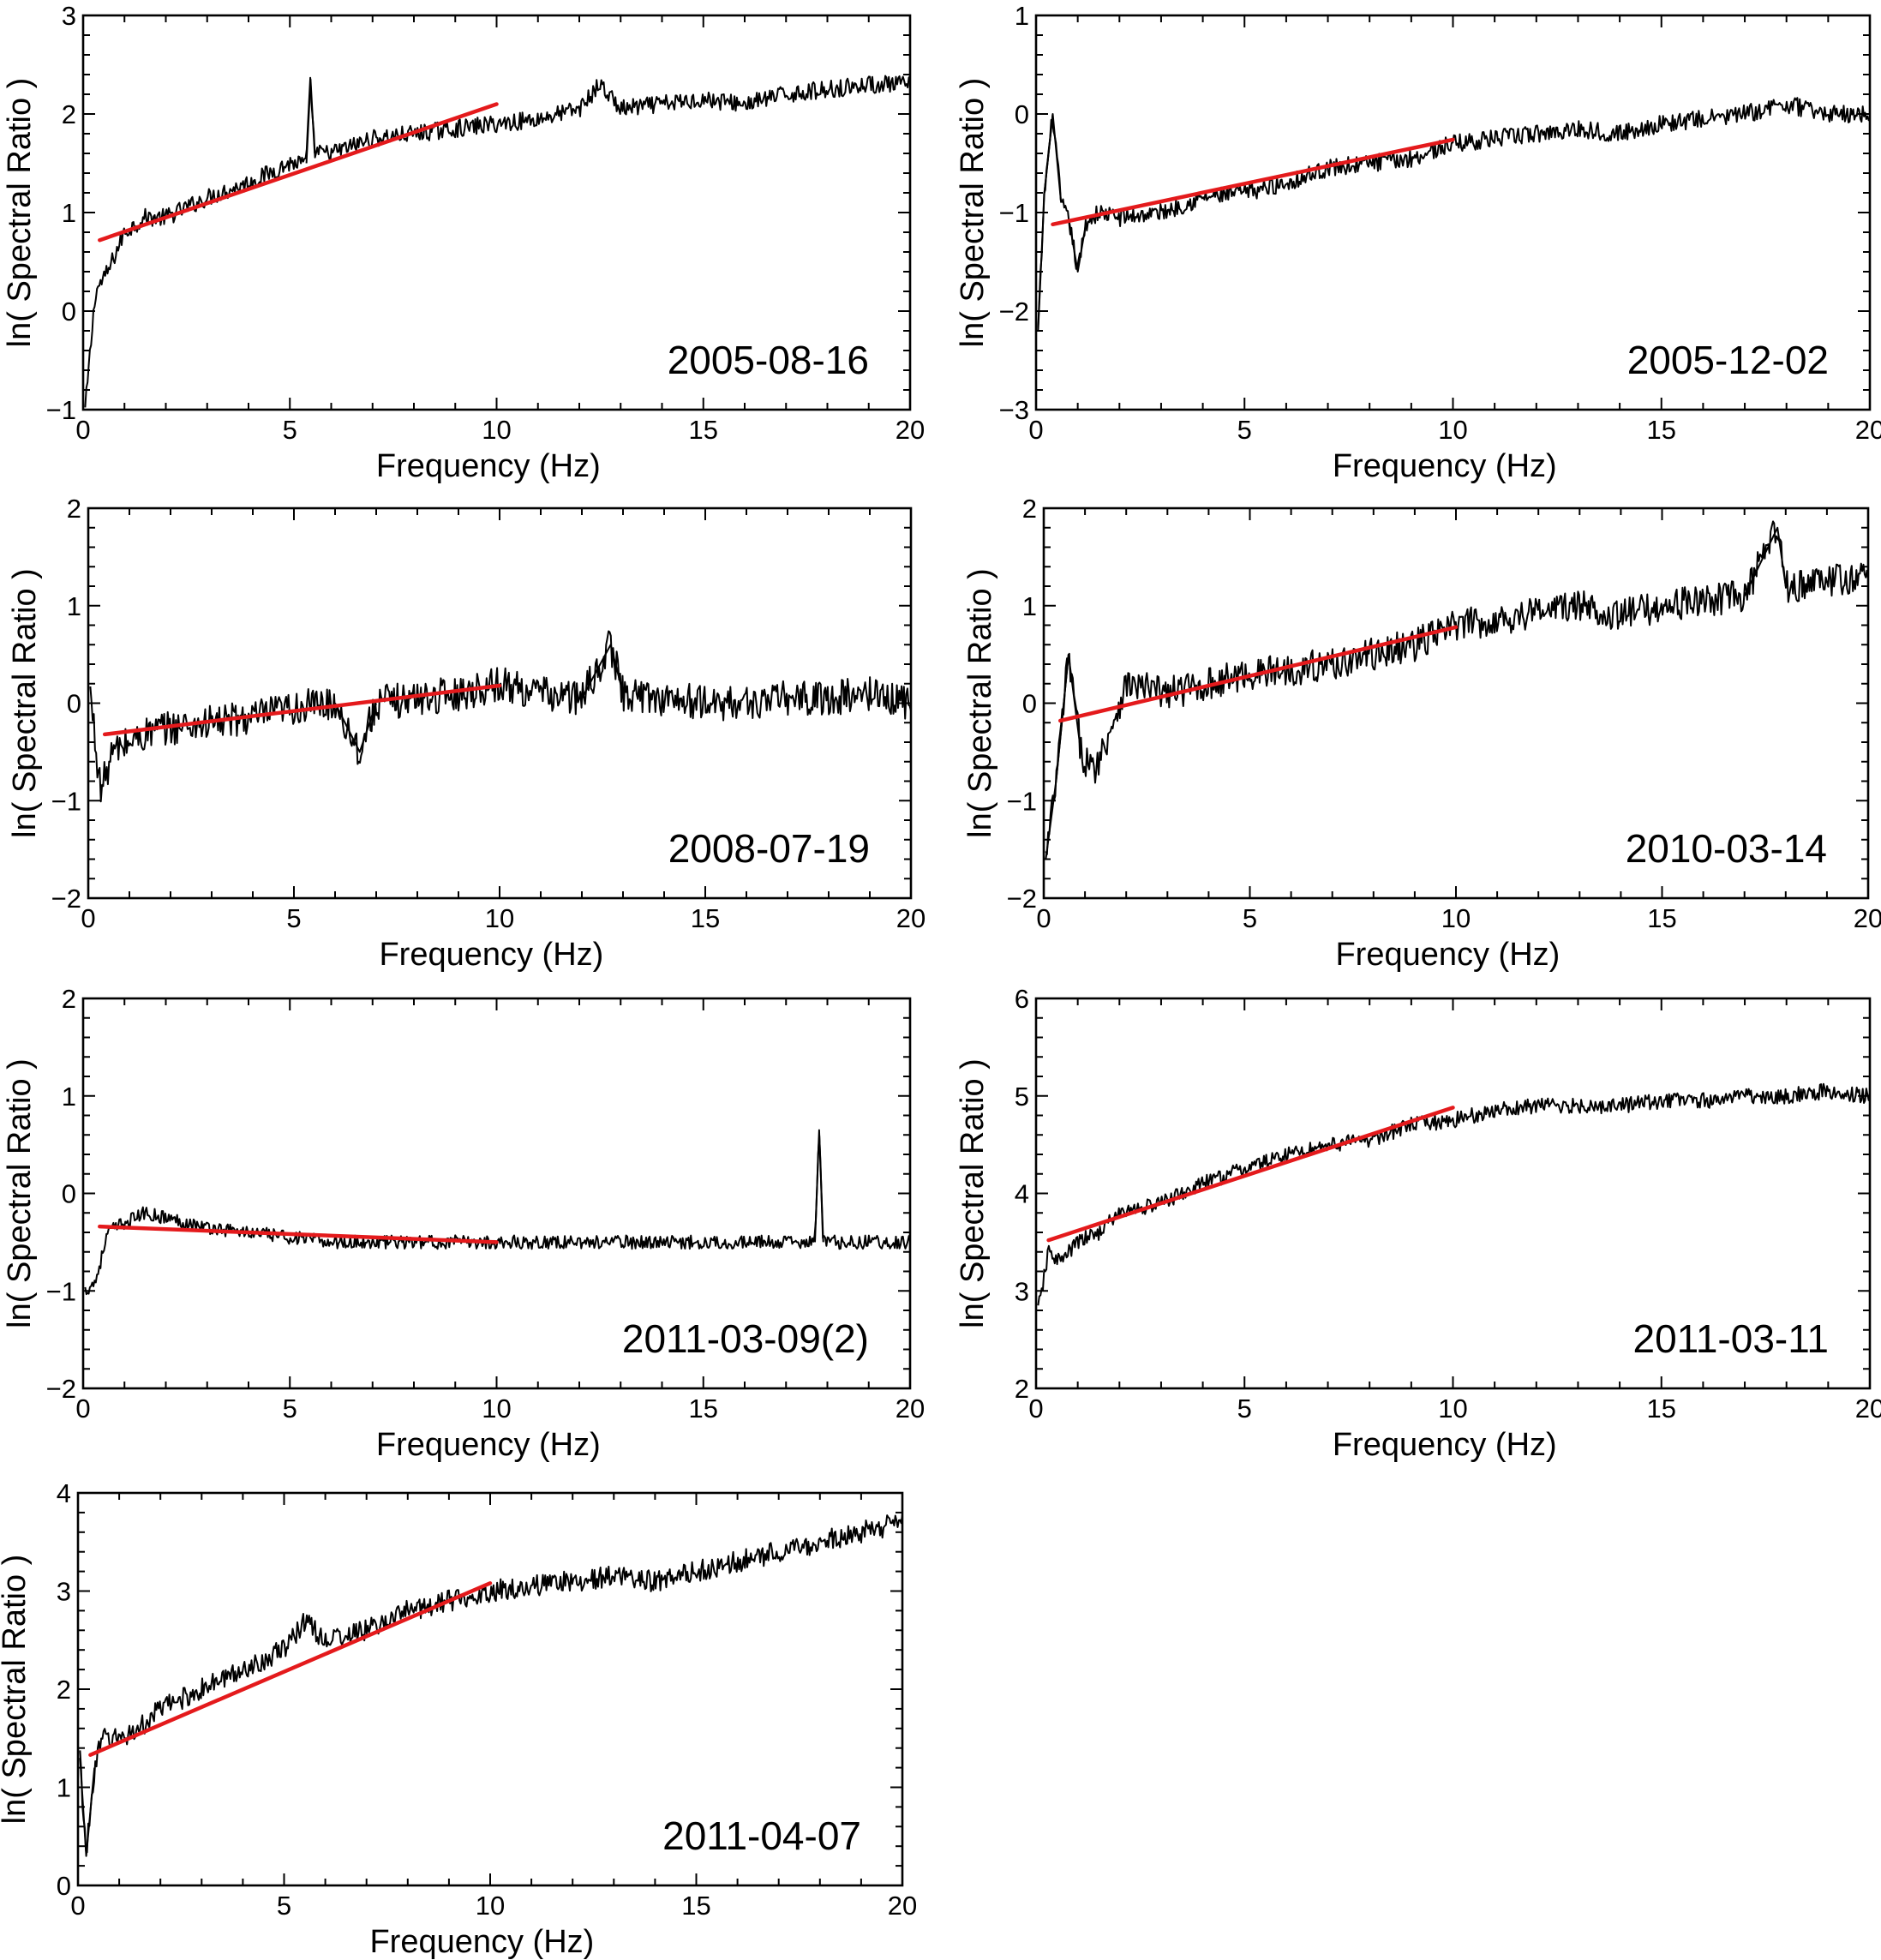 This screenshot has height=1960, width=1881. What do you see at coordinates (1014, 410) in the screenshot?
I see `y-tick-label: −3` at bounding box center [1014, 410].